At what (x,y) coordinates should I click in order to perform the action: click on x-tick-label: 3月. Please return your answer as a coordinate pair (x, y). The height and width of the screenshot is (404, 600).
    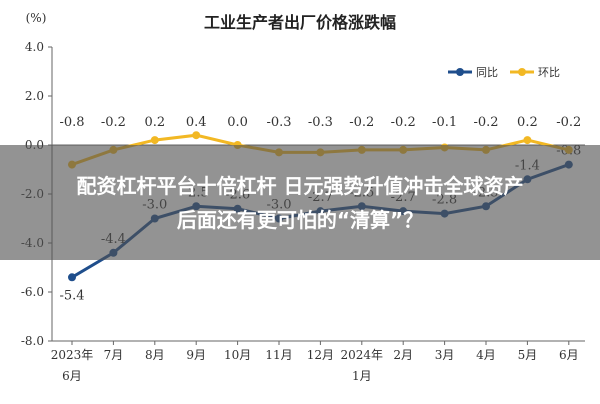
    Looking at the image, I should click on (445, 355).